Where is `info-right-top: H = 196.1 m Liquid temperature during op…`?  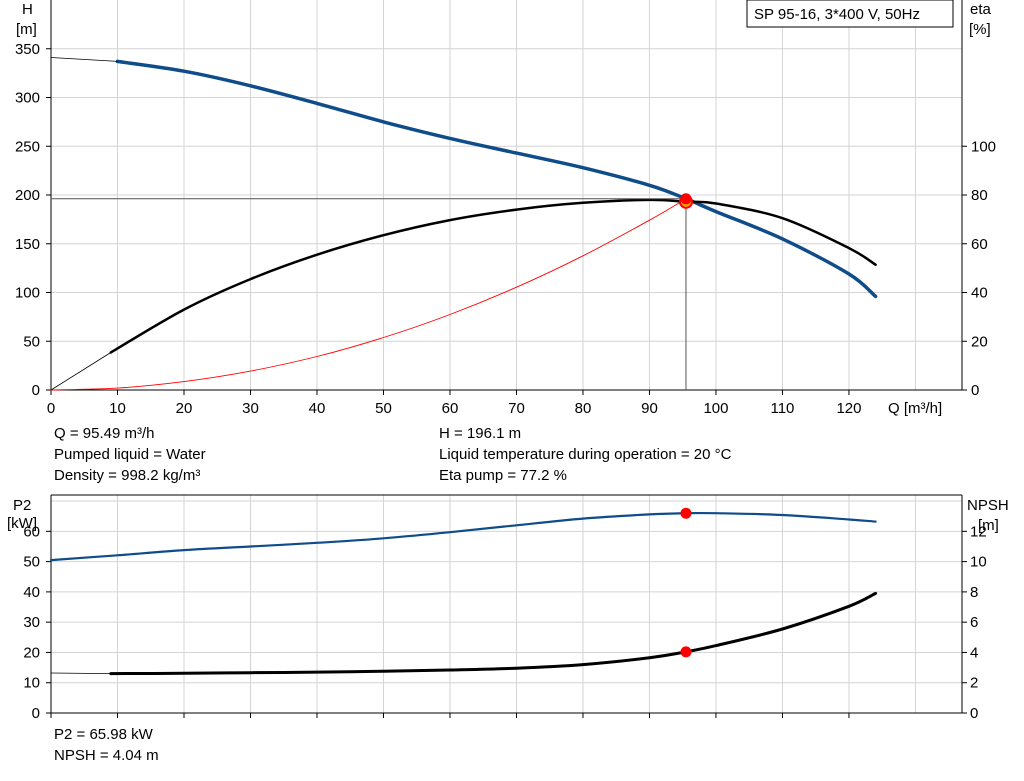
info-right-top: H = 196.1 m Liquid temperature during op… is located at coordinates (585, 454).